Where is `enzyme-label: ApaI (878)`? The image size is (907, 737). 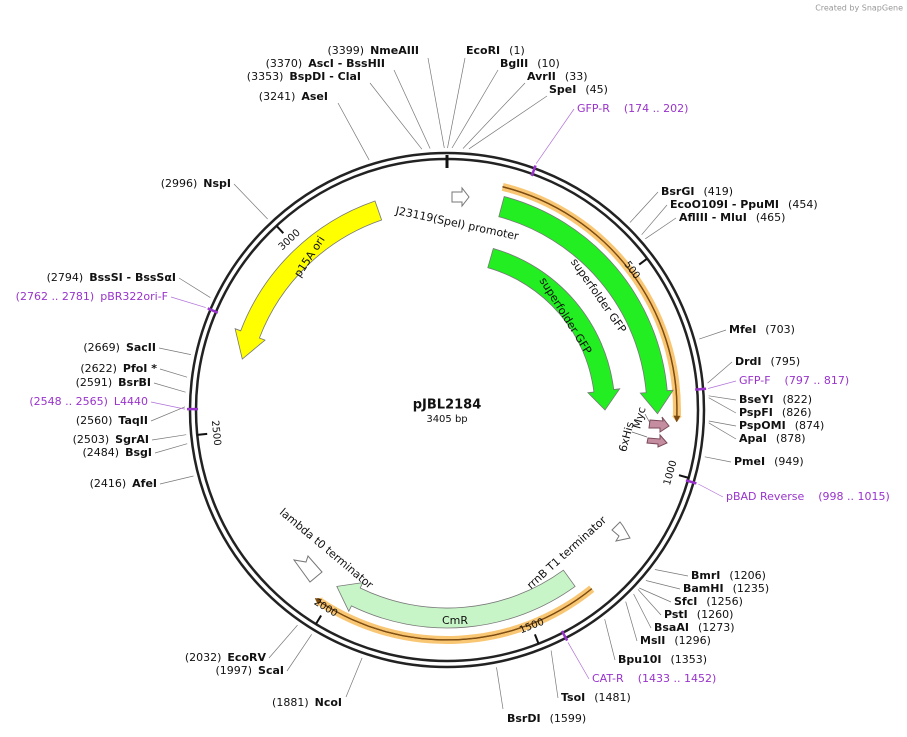 enzyme-label: ApaI (878) is located at coordinates (772, 438).